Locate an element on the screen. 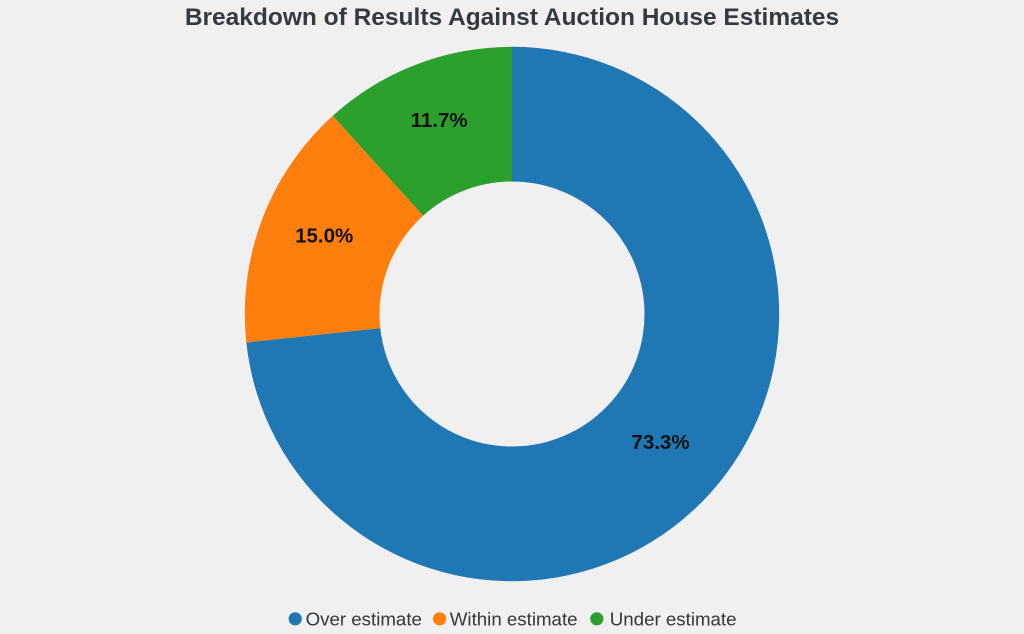 Image resolution: width=1024 pixels, height=634 pixels. svg-text: Under estimate is located at coordinates (673, 618).